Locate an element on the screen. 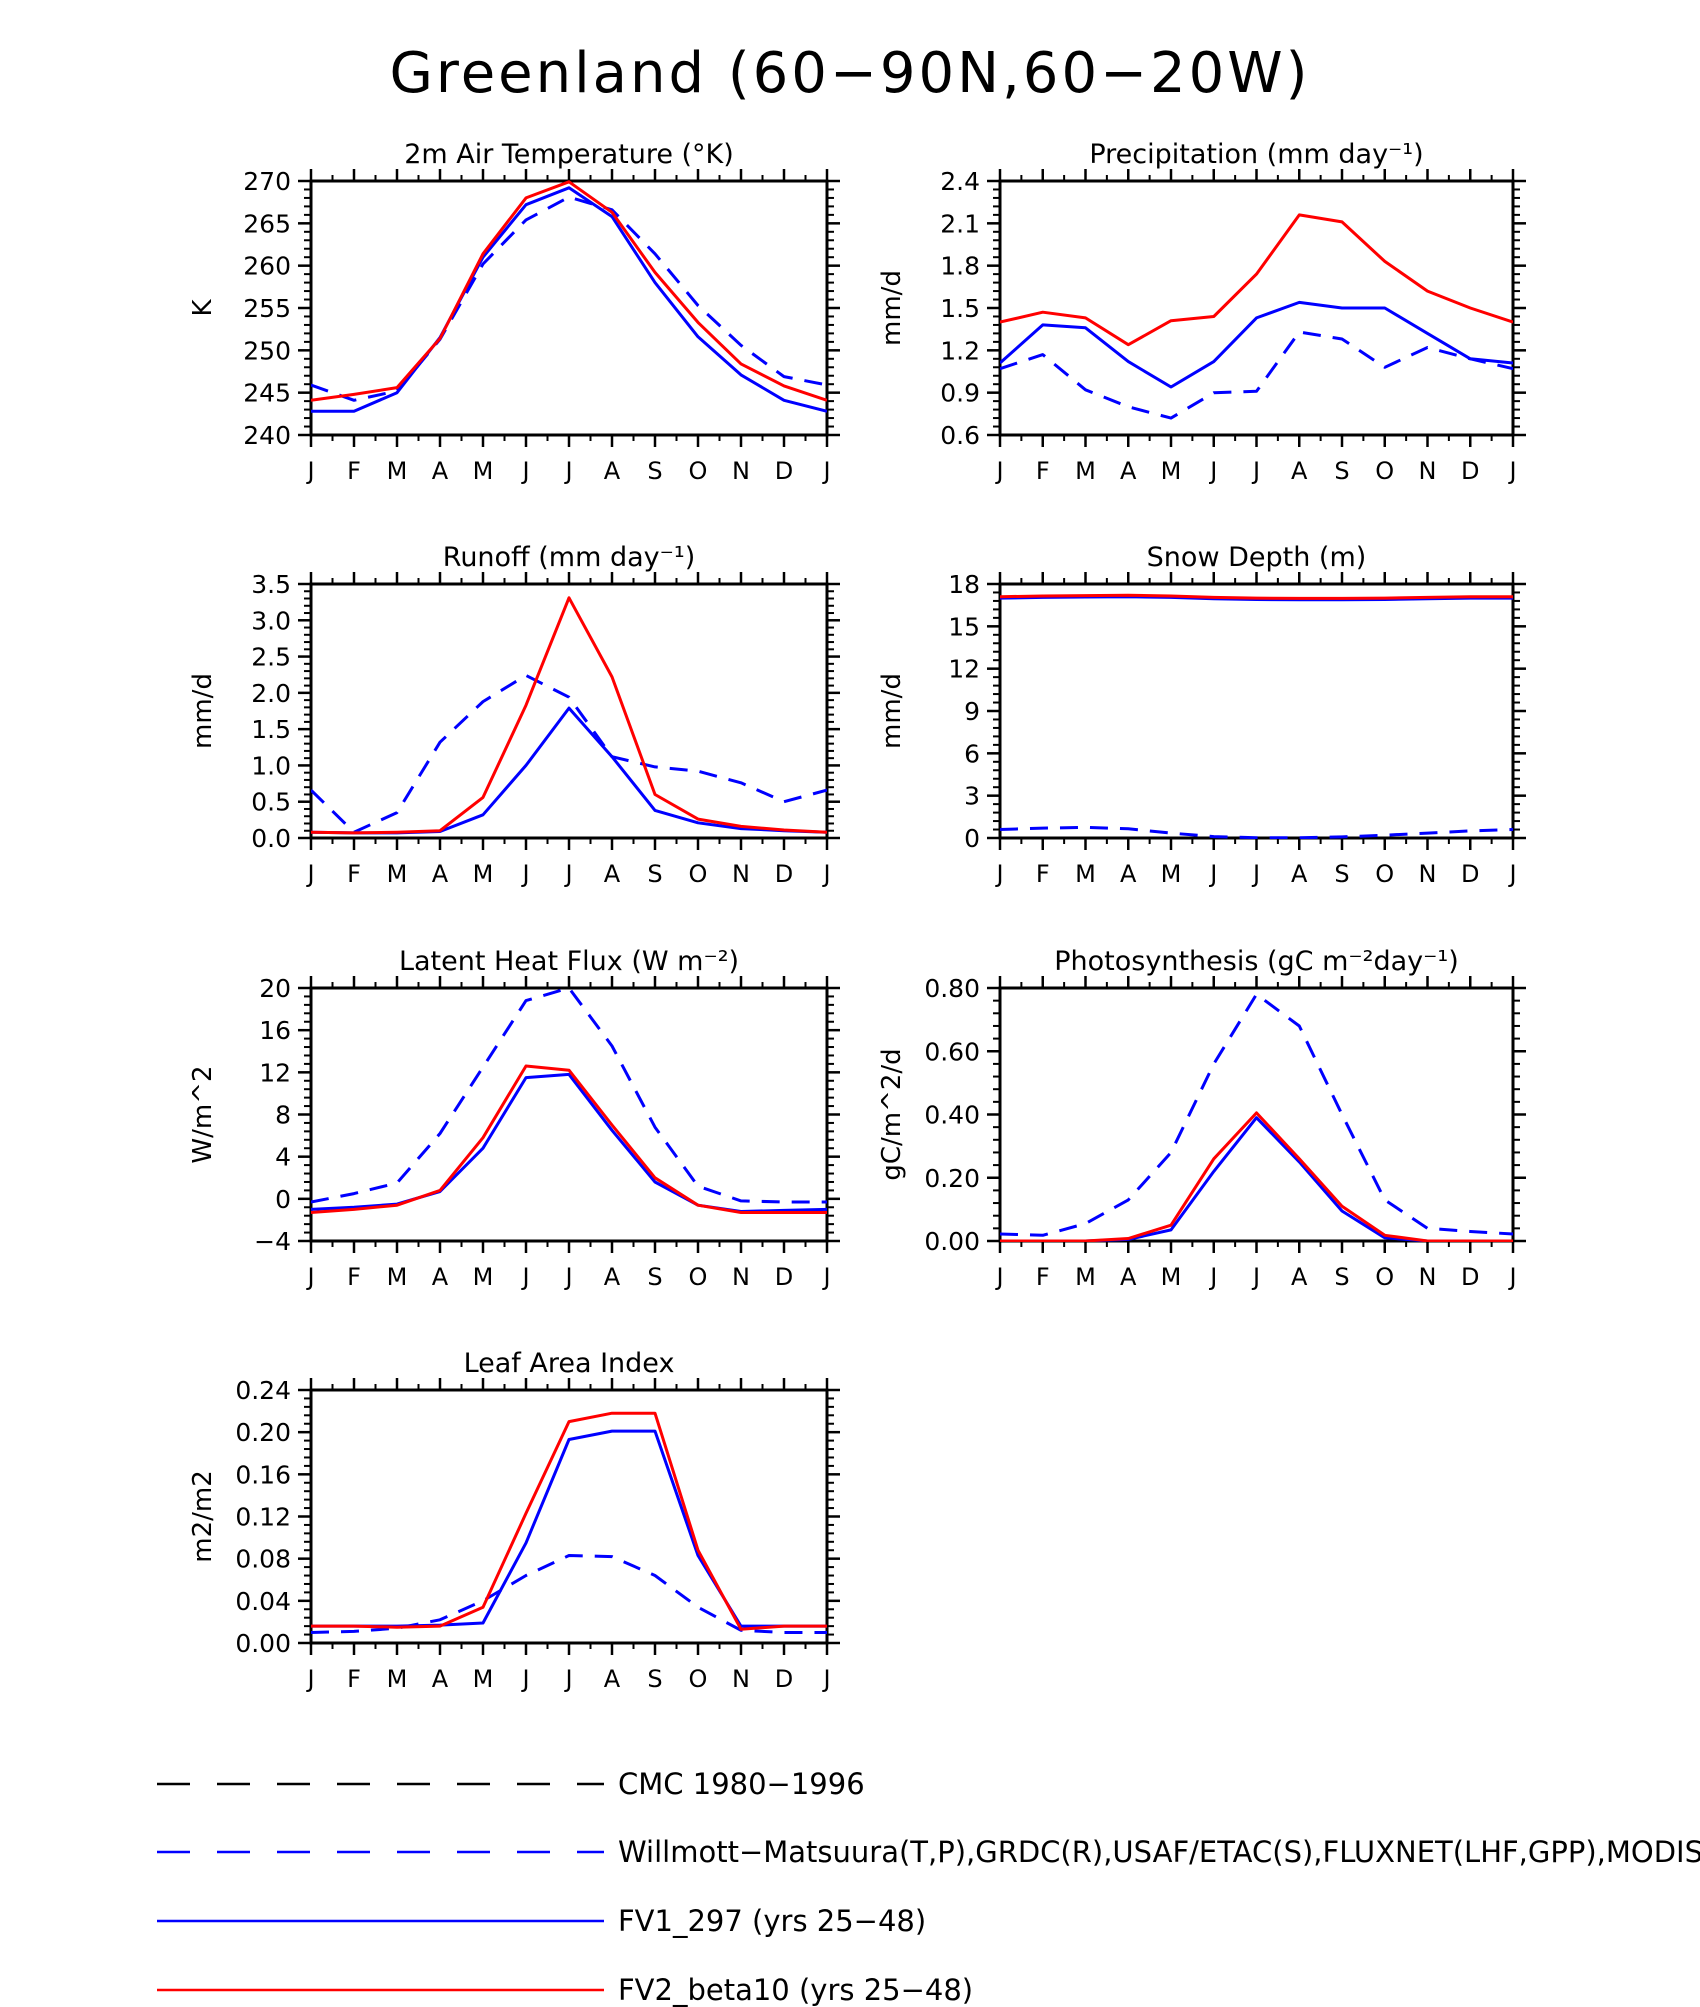 The width and height of the screenshot is (1700, 2007). panel-title: Leaf Area Index is located at coordinates (569, 1363).